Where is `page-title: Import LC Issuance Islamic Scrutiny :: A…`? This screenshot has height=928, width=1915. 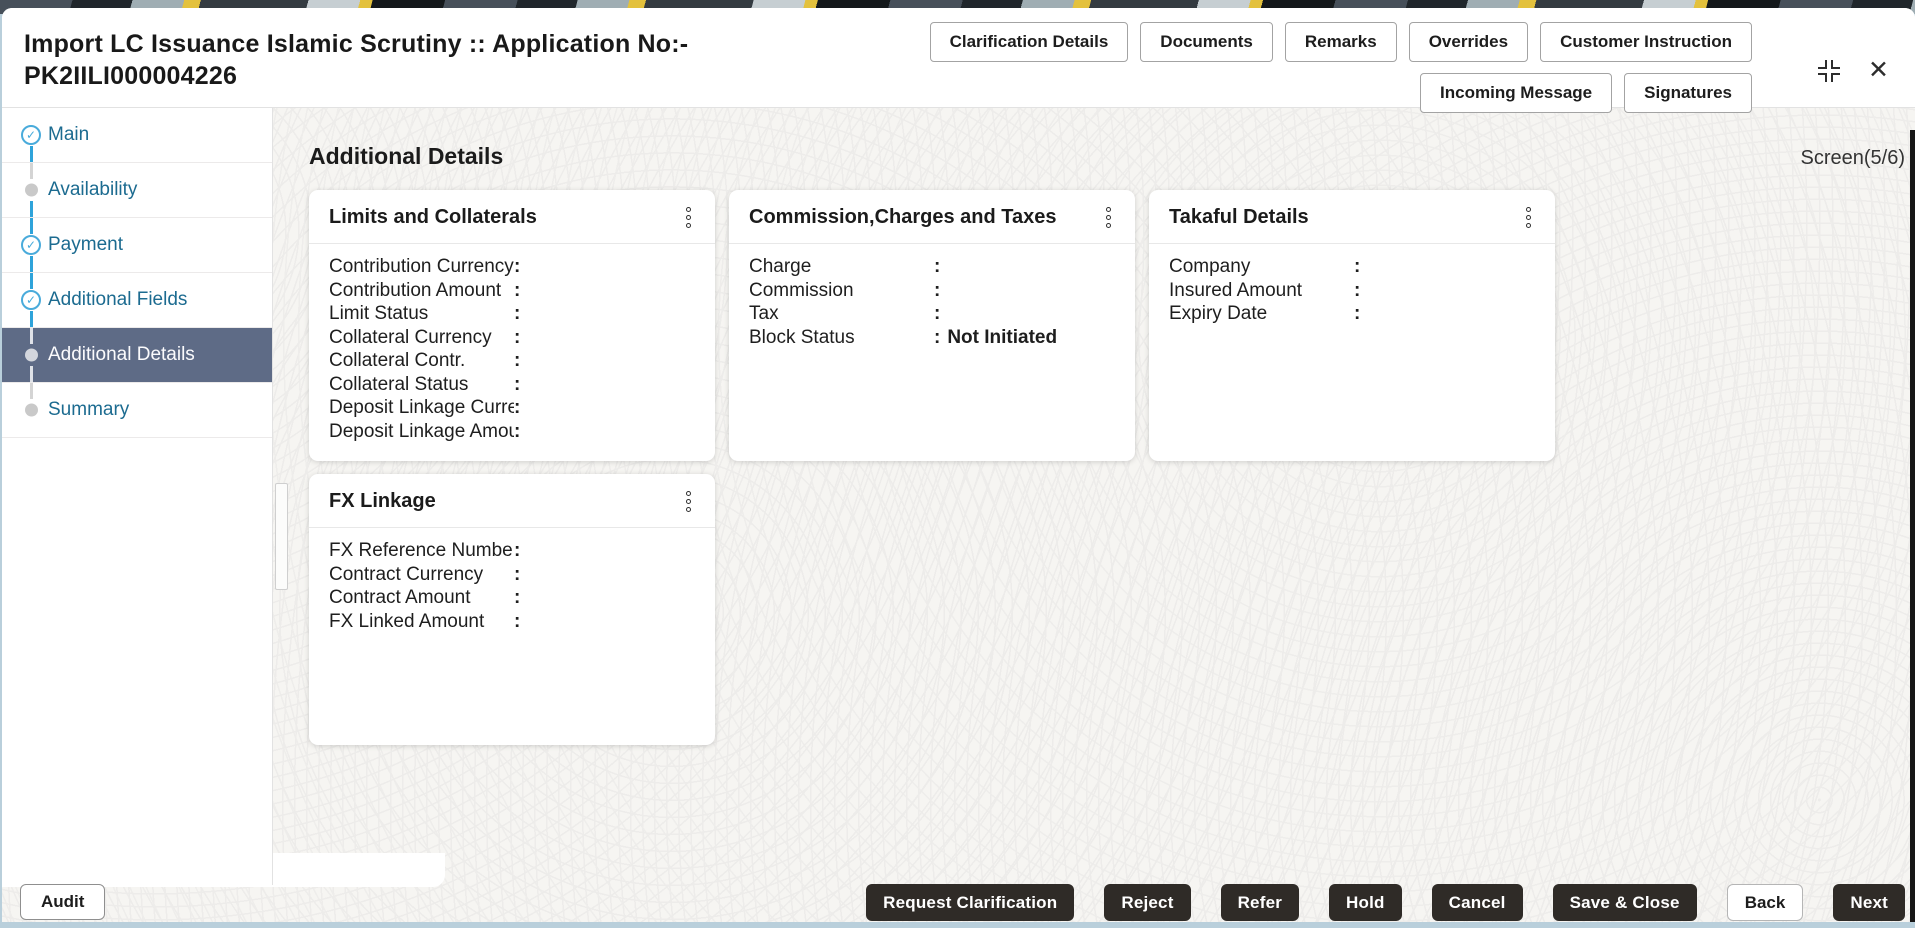 page-title: Import LC Issuance Islamic Scrutiny :: A… is located at coordinates (356, 60).